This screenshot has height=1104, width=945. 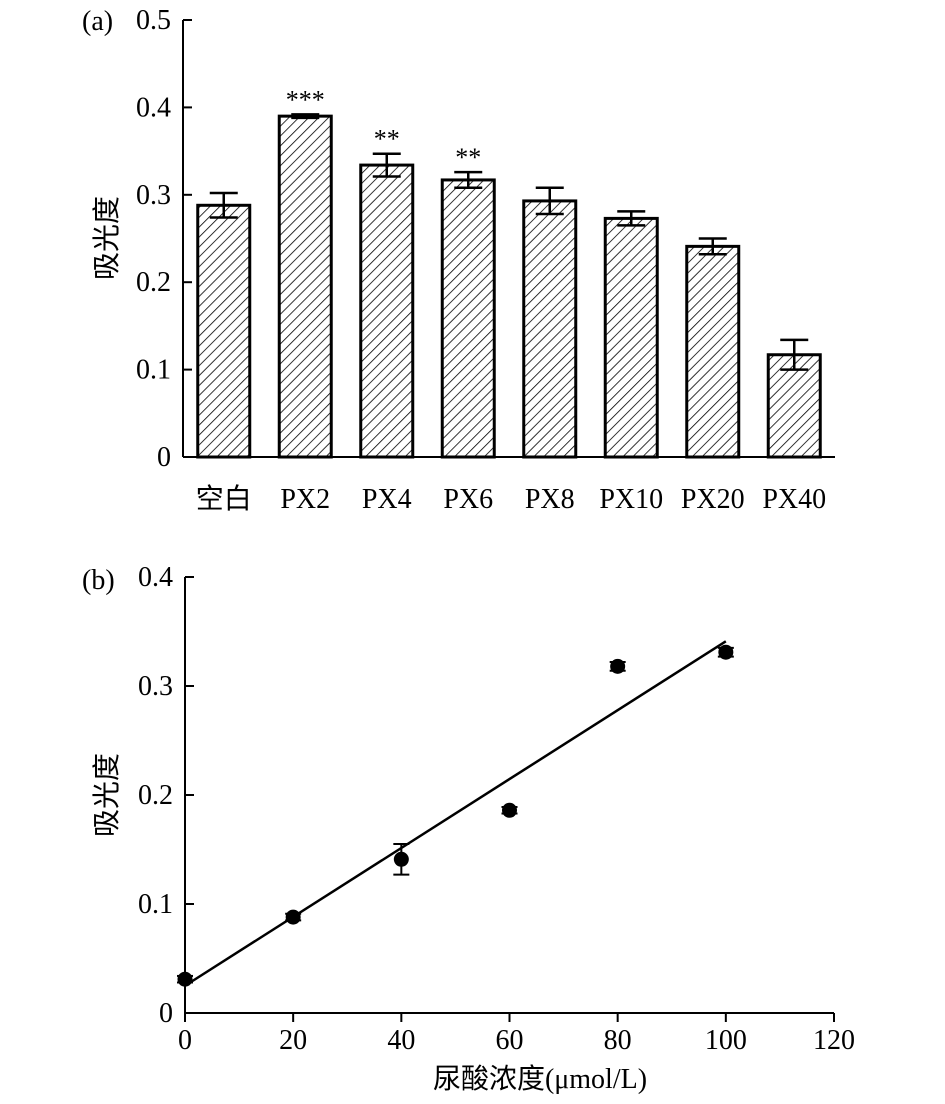 What do you see at coordinates (726, 1040) in the screenshot?
I see `panel-b-x-tick-label: 100` at bounding box center [726, 1040].